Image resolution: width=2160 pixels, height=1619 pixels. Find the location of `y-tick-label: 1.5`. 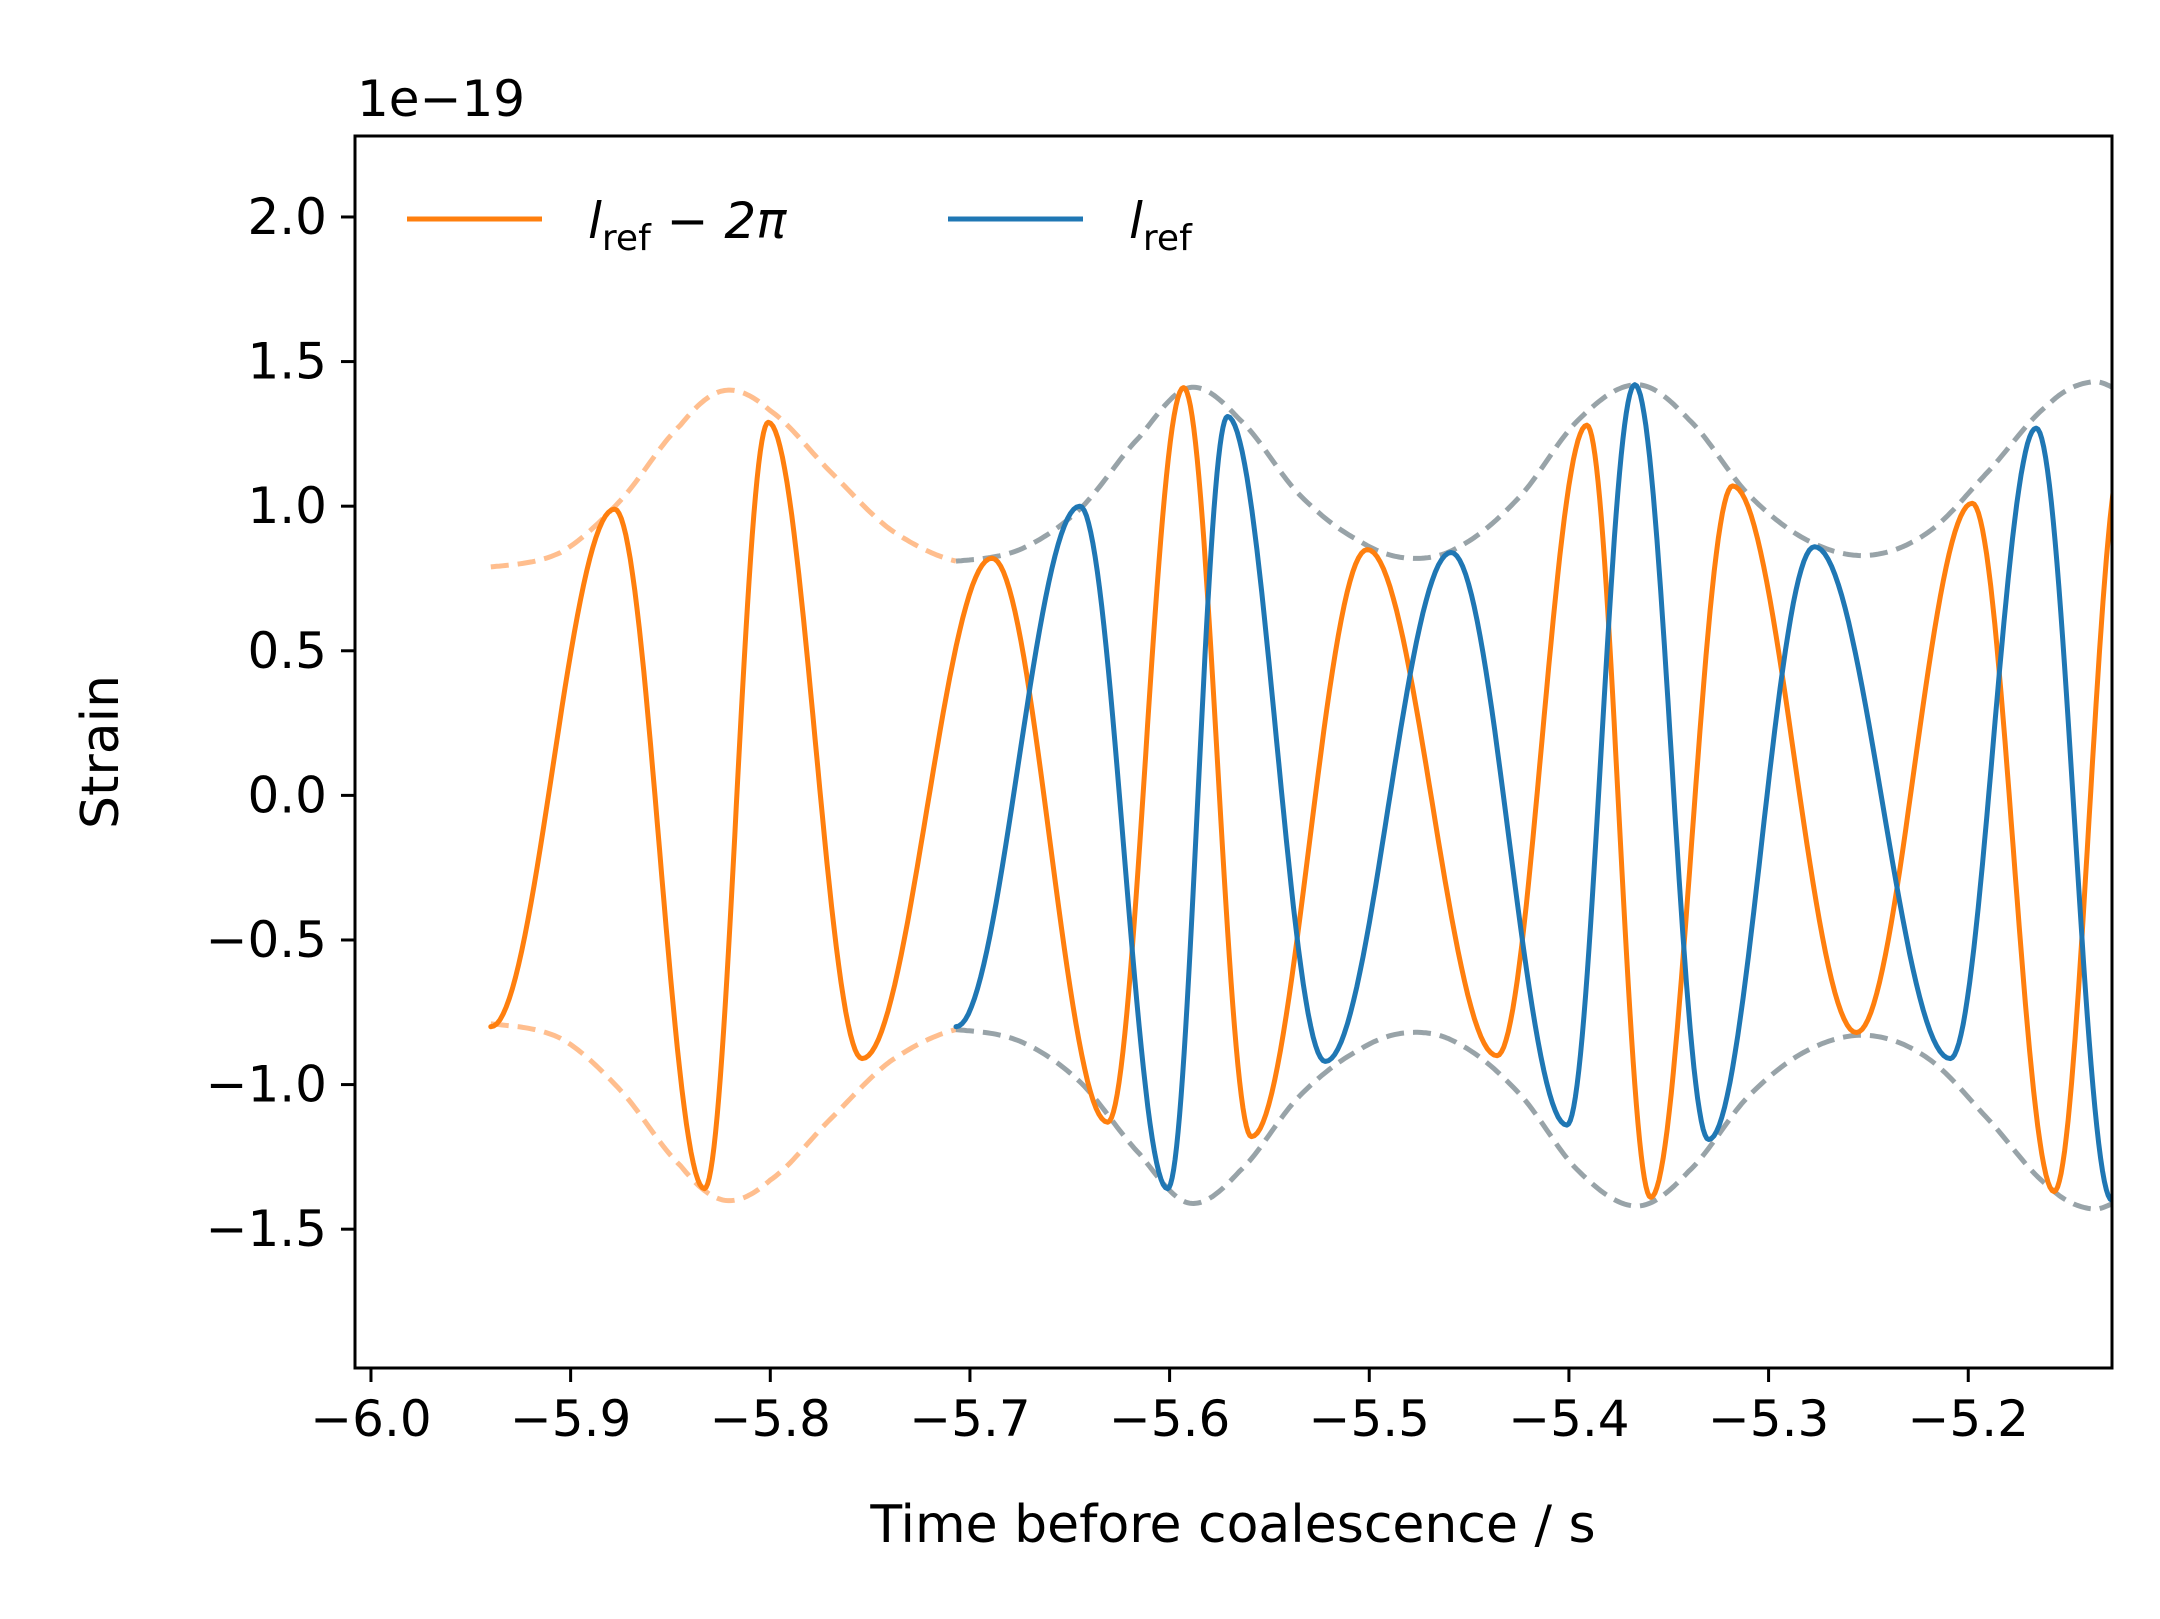

y-tick-label: 1.5 is located at coordinates (287, 362).